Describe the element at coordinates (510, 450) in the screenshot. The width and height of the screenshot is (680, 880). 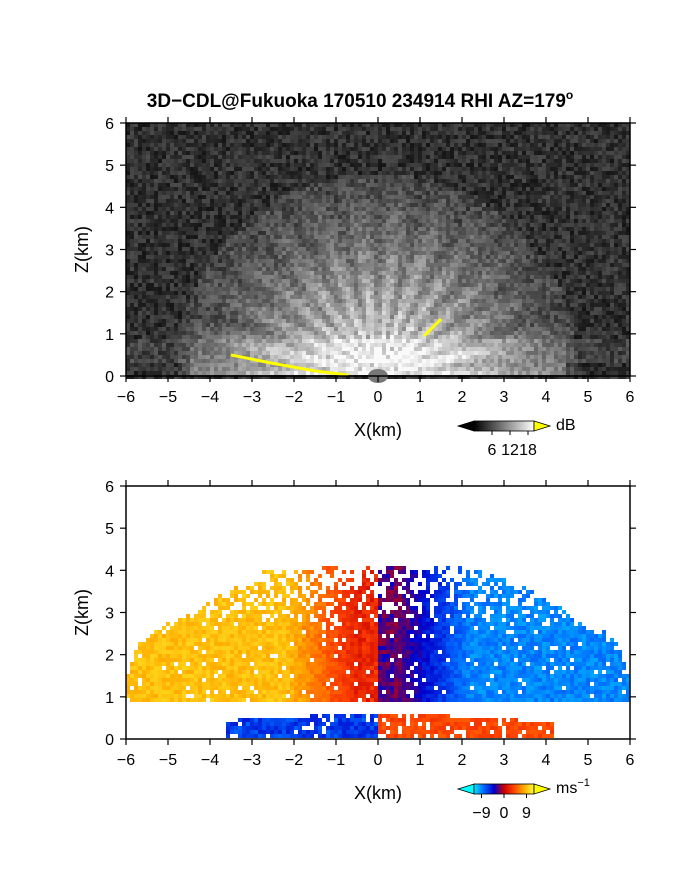
I see `colorbar-tick-label: 12` at that location.